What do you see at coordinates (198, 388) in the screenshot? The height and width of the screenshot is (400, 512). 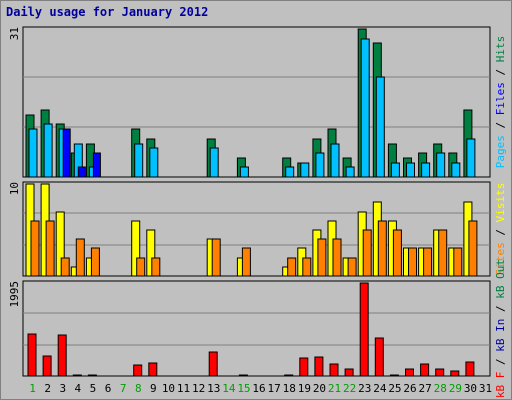 I see `x-tick-label: 12` at bounding box center [198, 388].